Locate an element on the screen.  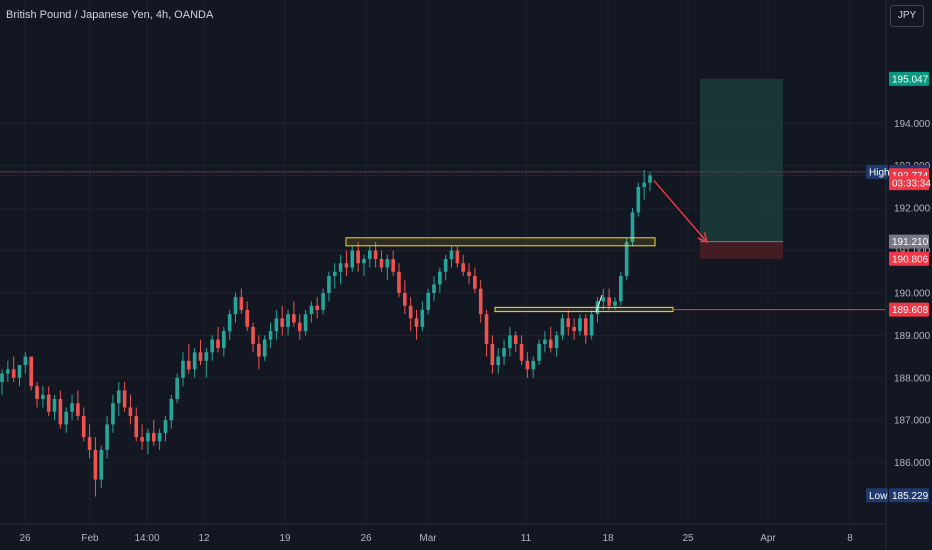
price-tag-label: Low is located at coordinates (878, 496).